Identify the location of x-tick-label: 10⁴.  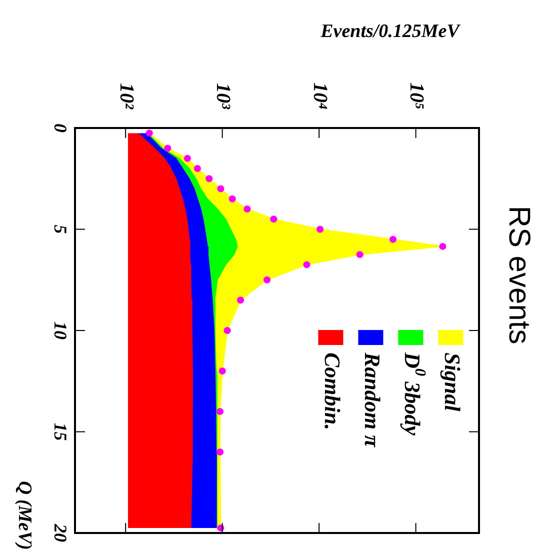
(319, 96).